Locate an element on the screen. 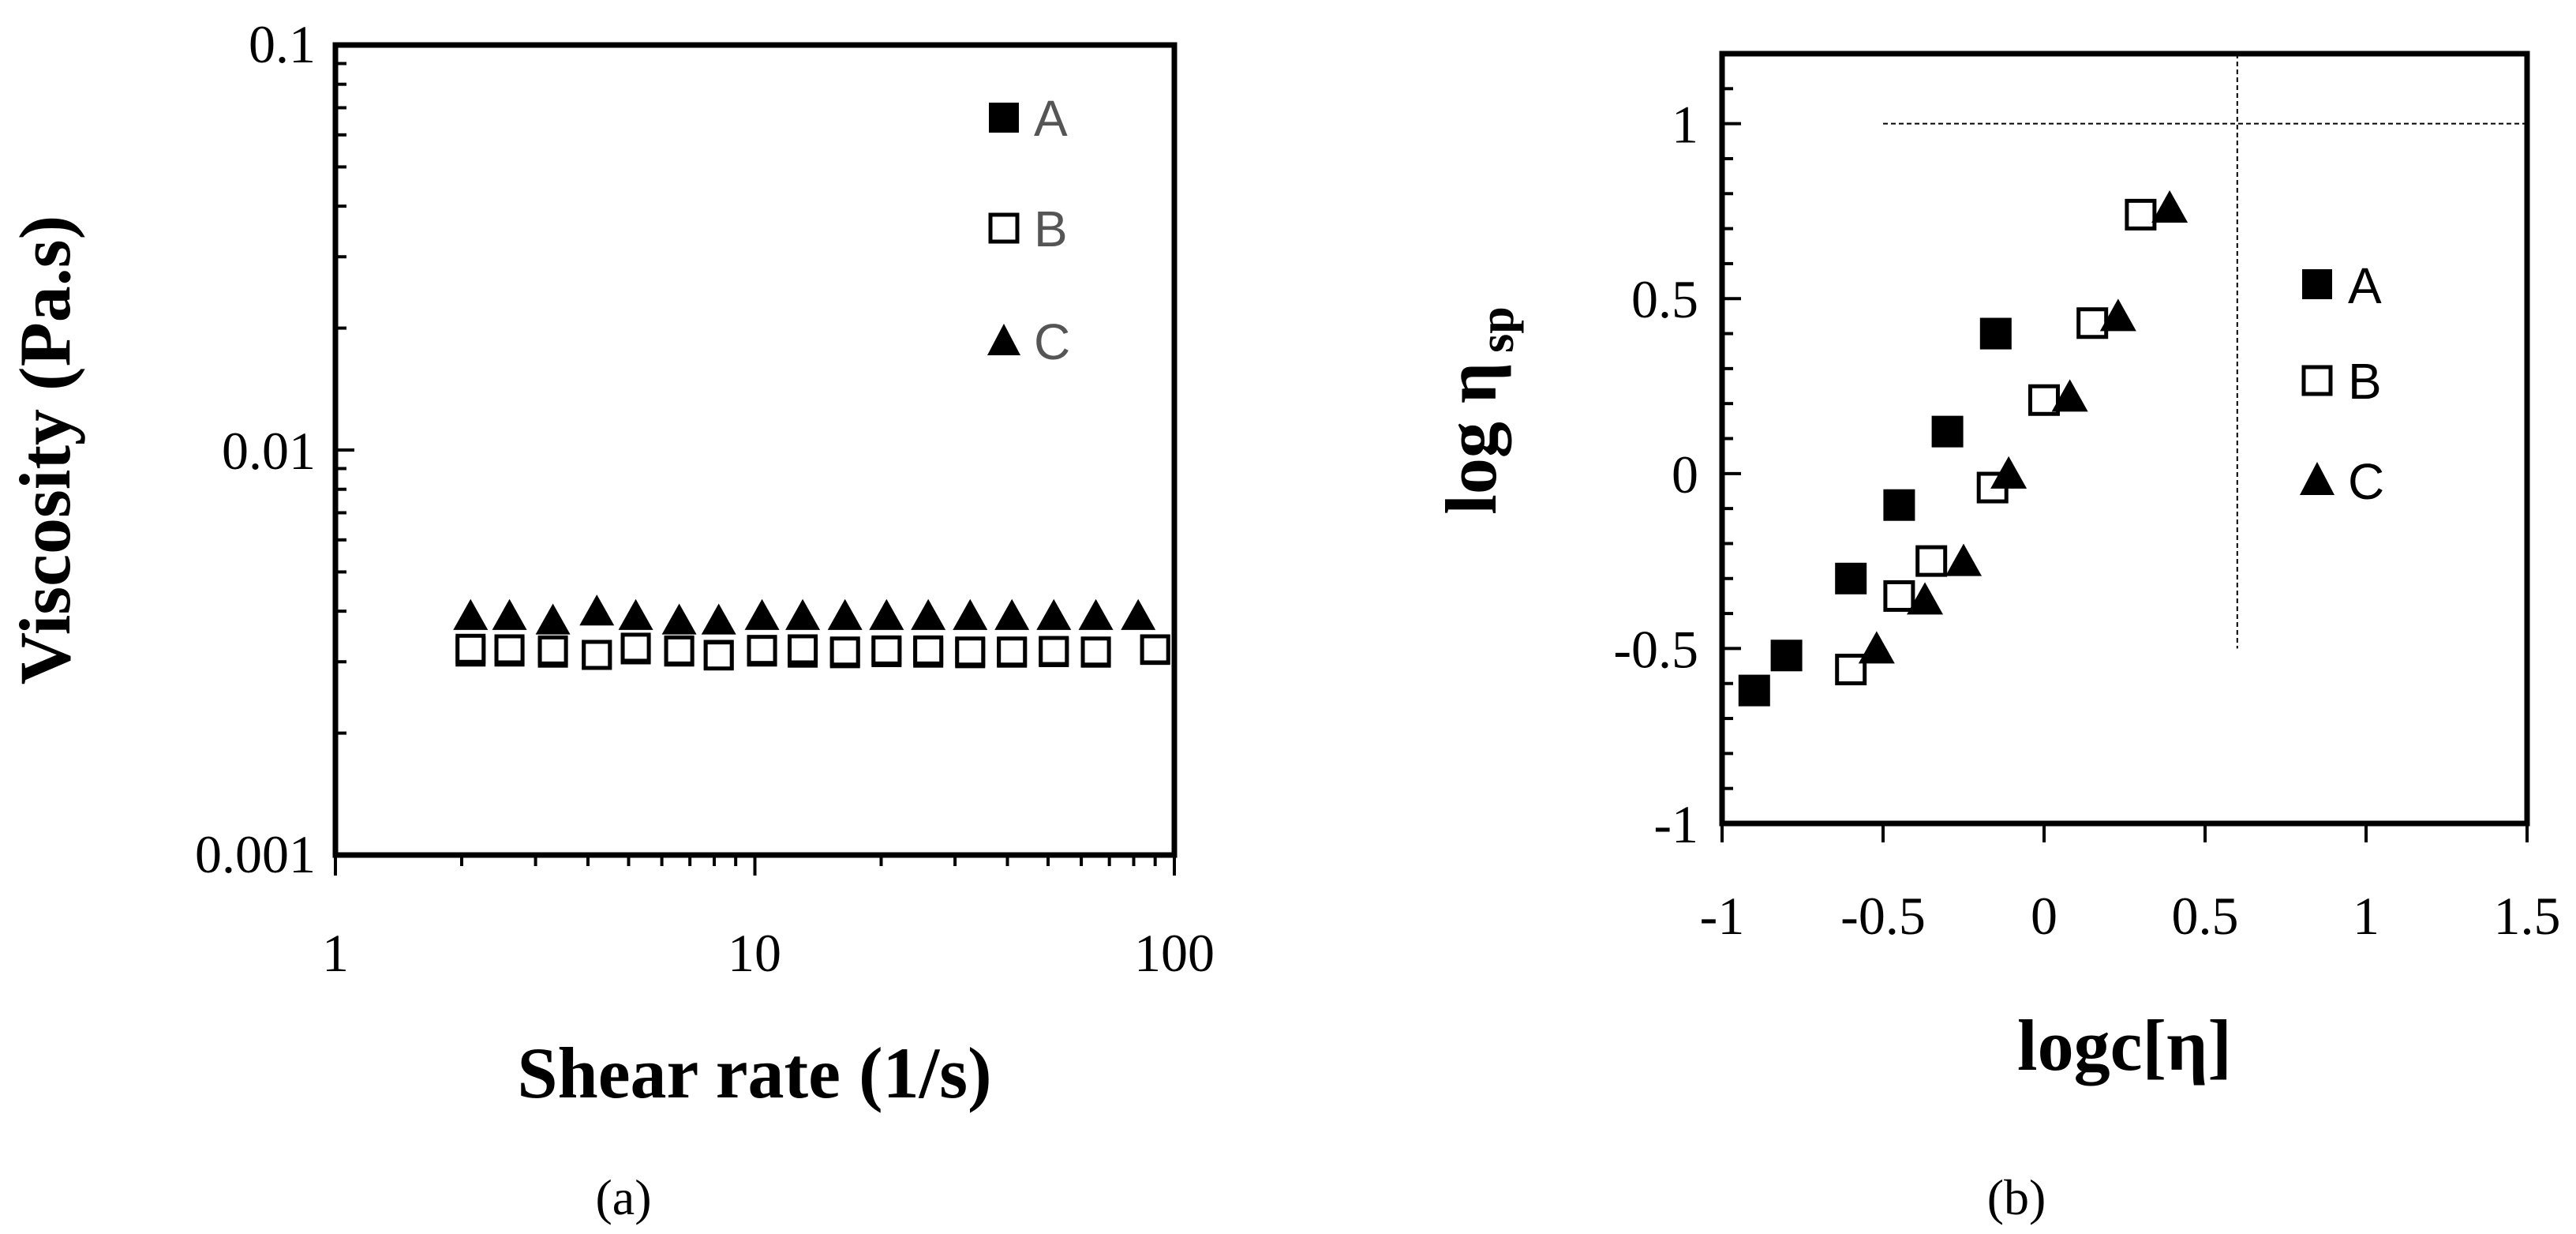 The height and width of the screenshot is (1234, 2576). b-legend-label-C: C is located at coordinates (2366, 481).